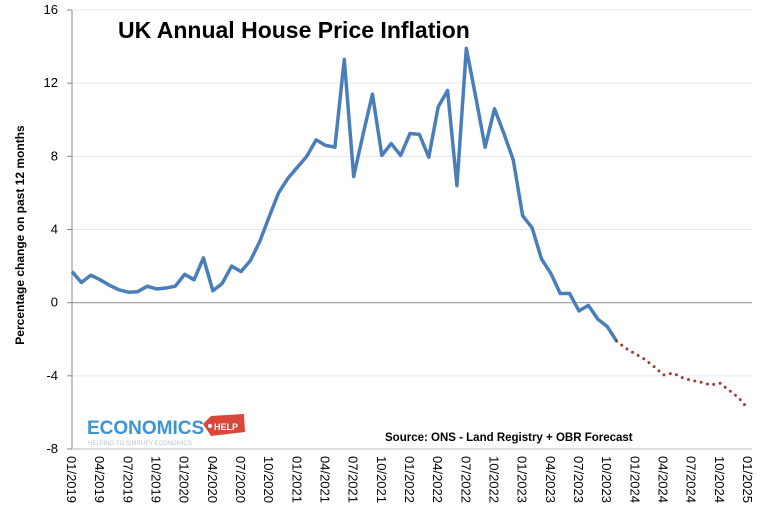  I want to click on x-tick-label: 10/2024, so click(719, 479).